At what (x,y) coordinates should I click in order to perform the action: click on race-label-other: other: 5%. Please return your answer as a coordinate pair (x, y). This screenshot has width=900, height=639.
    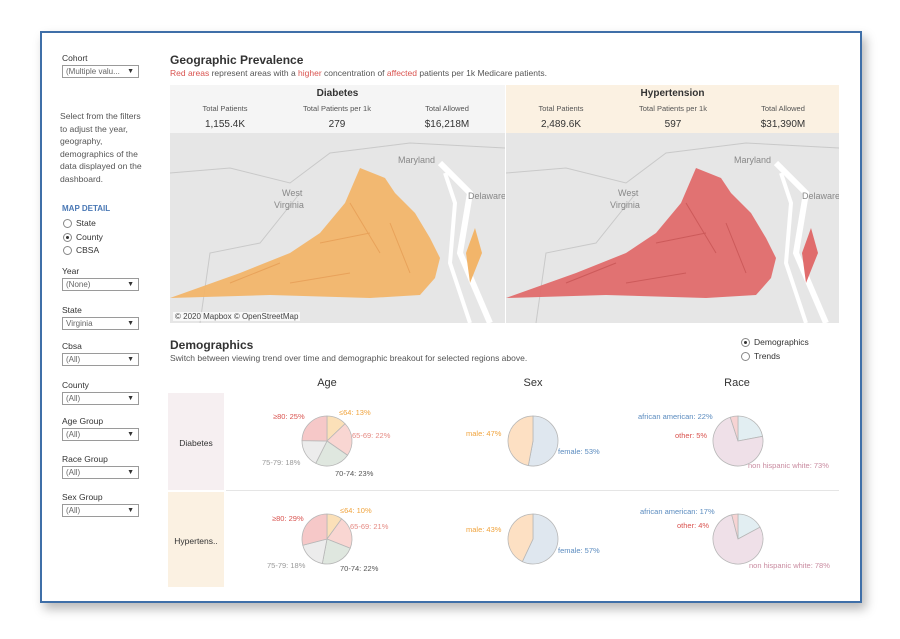
    Looking at the image, I should click on (691, 435).